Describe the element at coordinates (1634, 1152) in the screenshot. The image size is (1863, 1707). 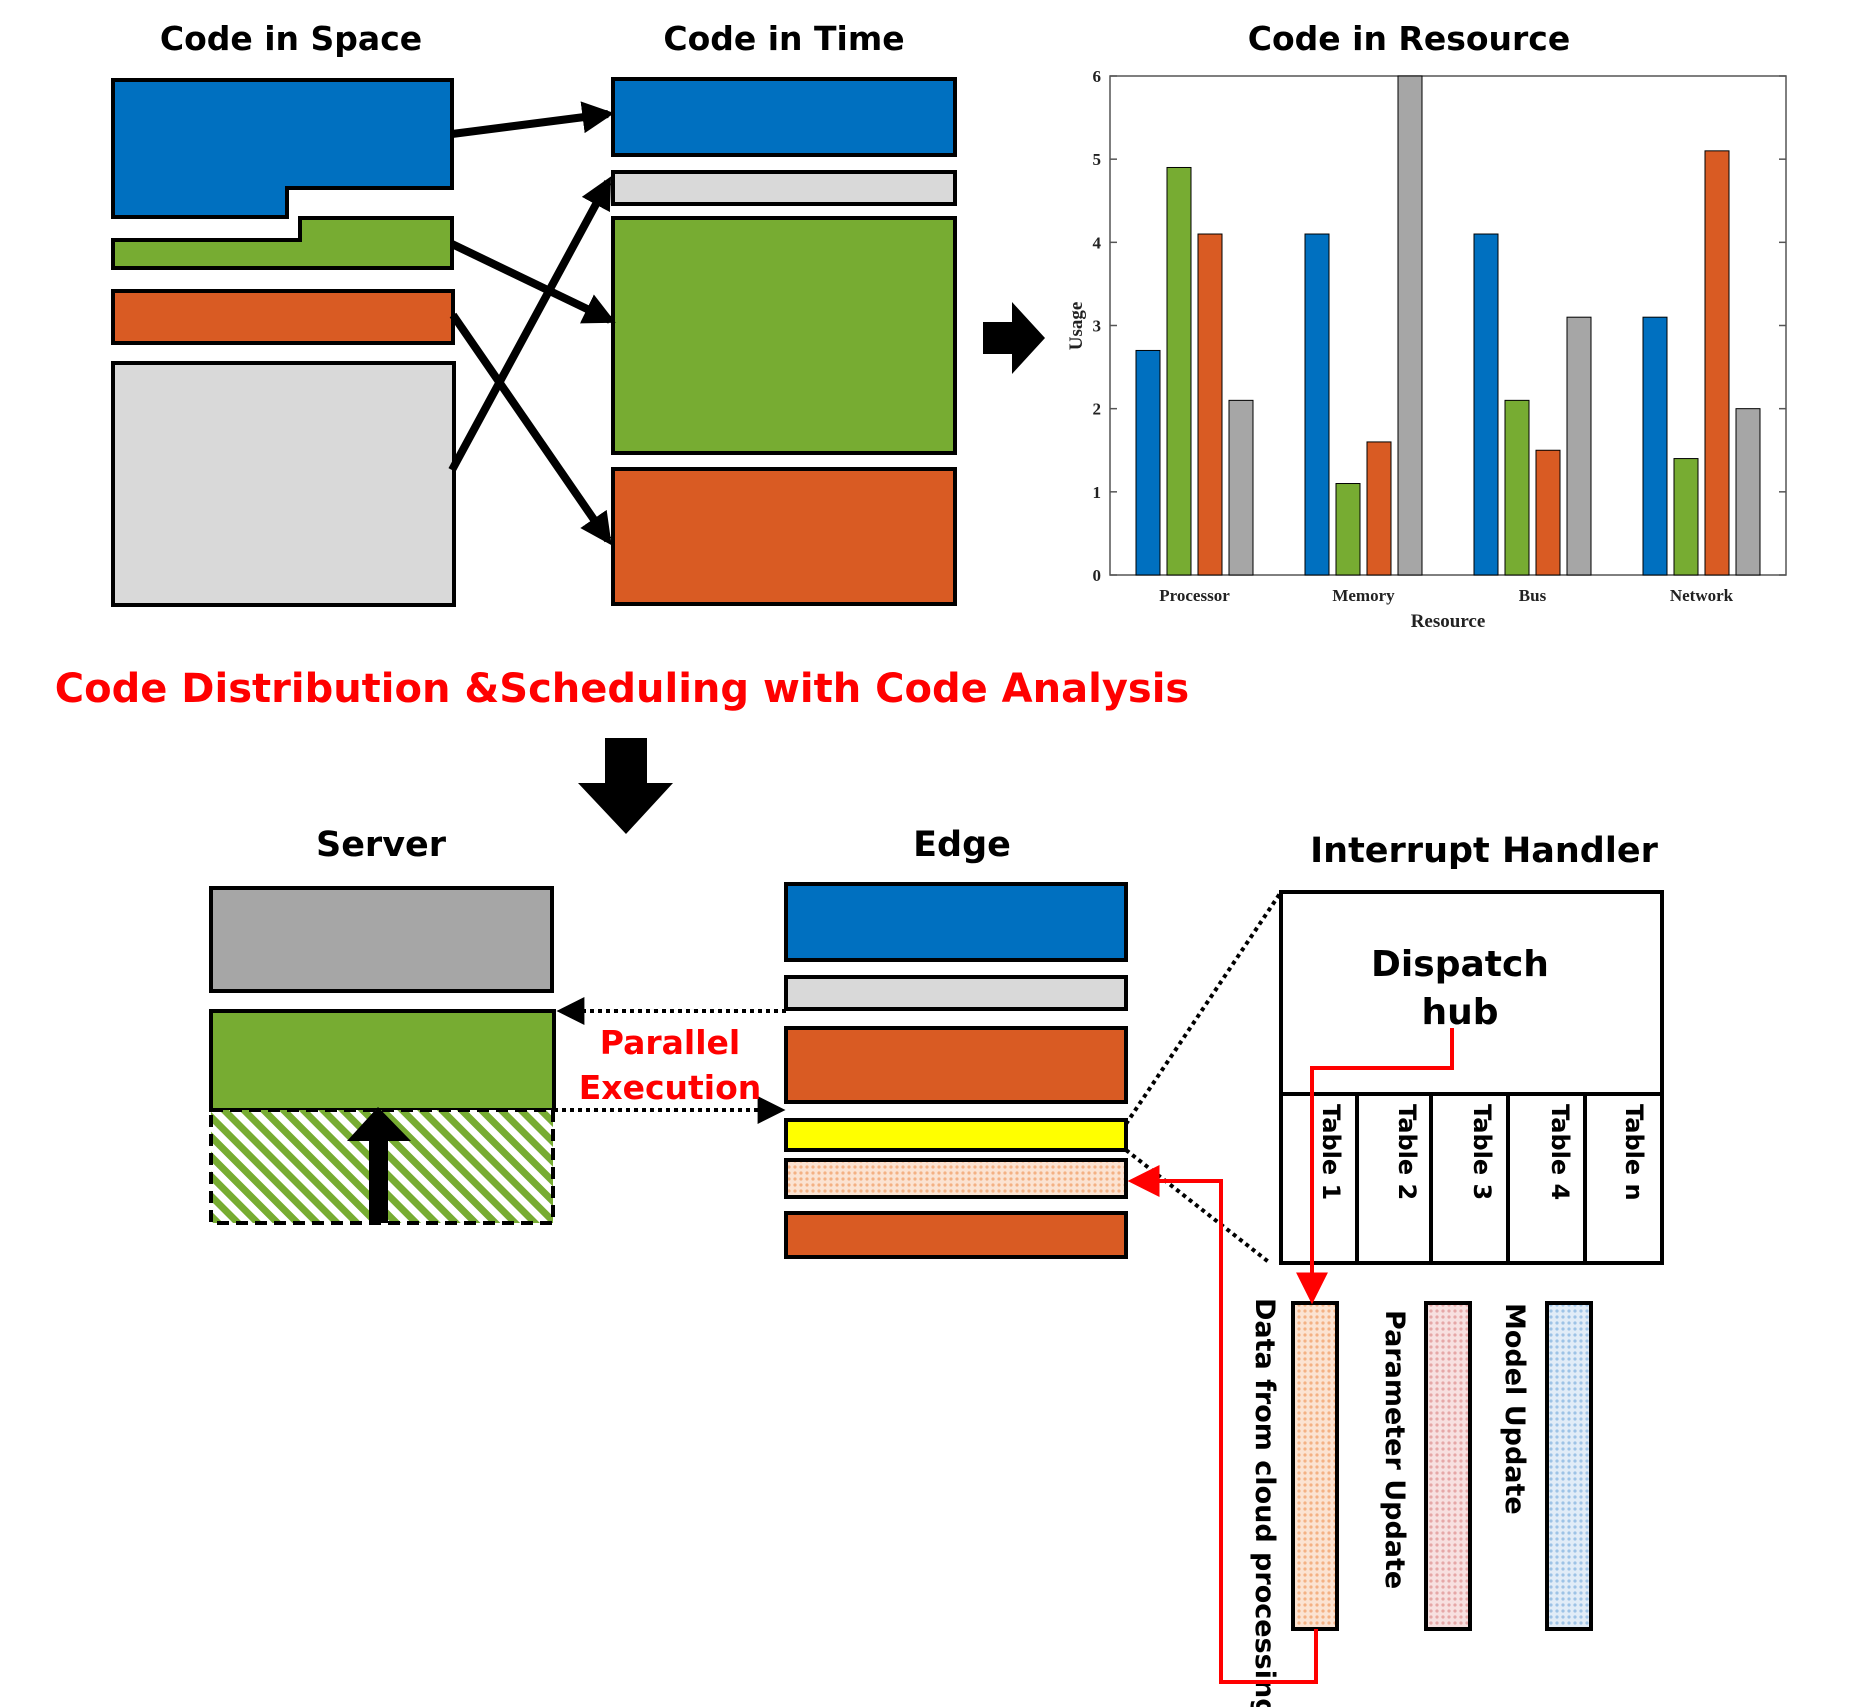
I see `table-label-n: Table n` at that location.